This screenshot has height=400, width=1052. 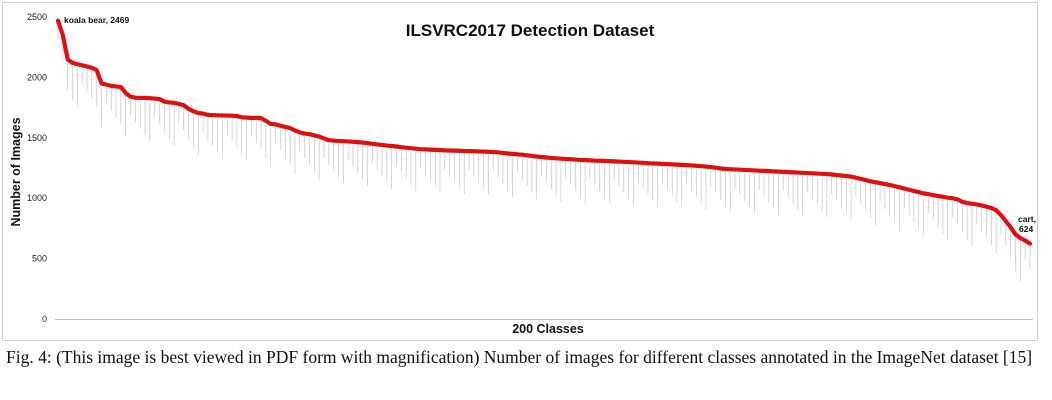 What do you see at coordinates (530, 30) in the screenshot?
I see `chart-title: ILSVRC2017 Detection Dataset` at bounding box center [530, 30].